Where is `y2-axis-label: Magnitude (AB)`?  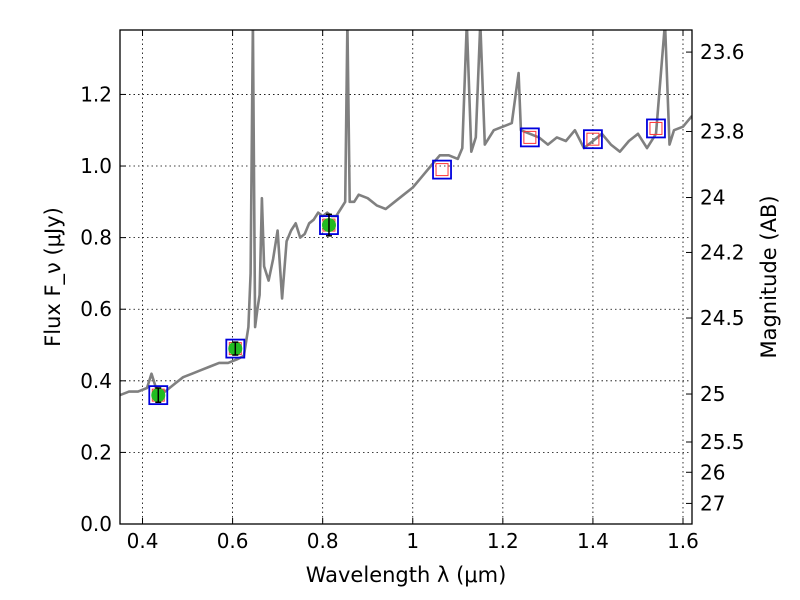 y2-axis-label: Magnitude (AB) is located at coordinates (769, 276).